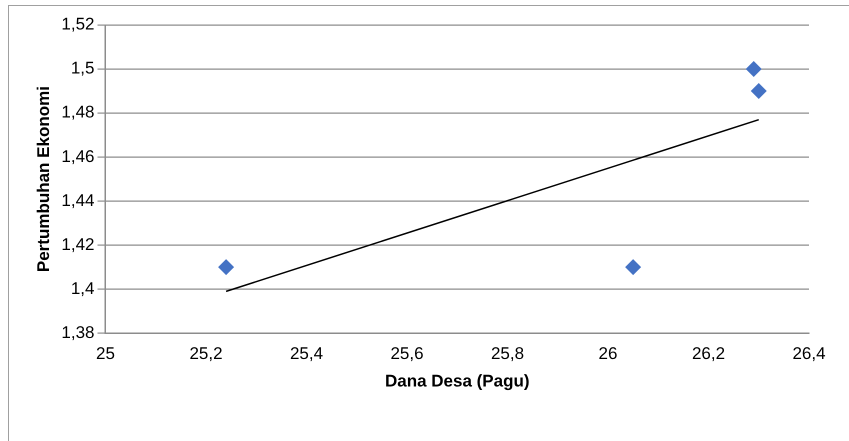 Image resolution: width=849 pixels, height=441 pixels. I want to click on x-tick-label: 25,2, so click(206, 354).